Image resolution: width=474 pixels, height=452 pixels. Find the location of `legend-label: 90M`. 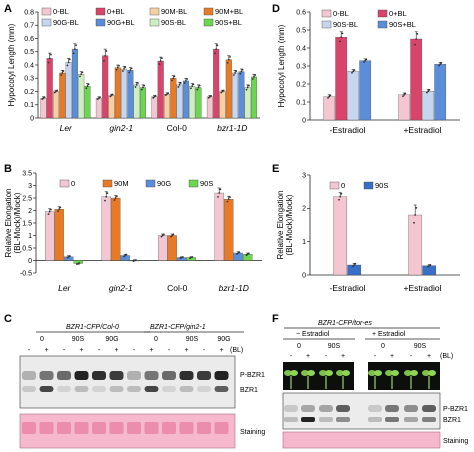

legend-label: 90M is located at coordinates (121, 183).